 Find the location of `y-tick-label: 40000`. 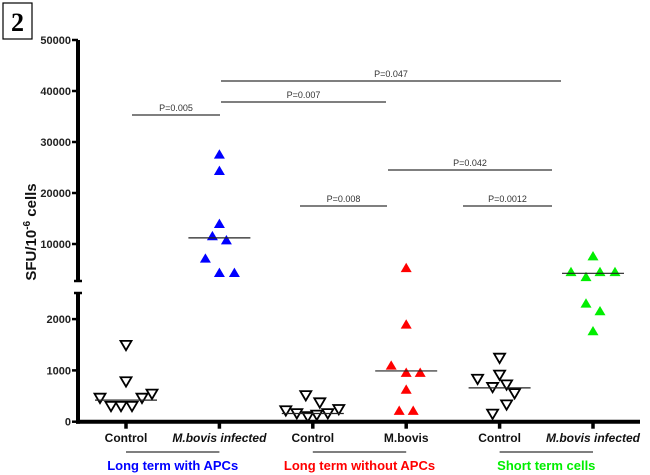

y-tick-label: 40000 is located at coordinates (55, 92).